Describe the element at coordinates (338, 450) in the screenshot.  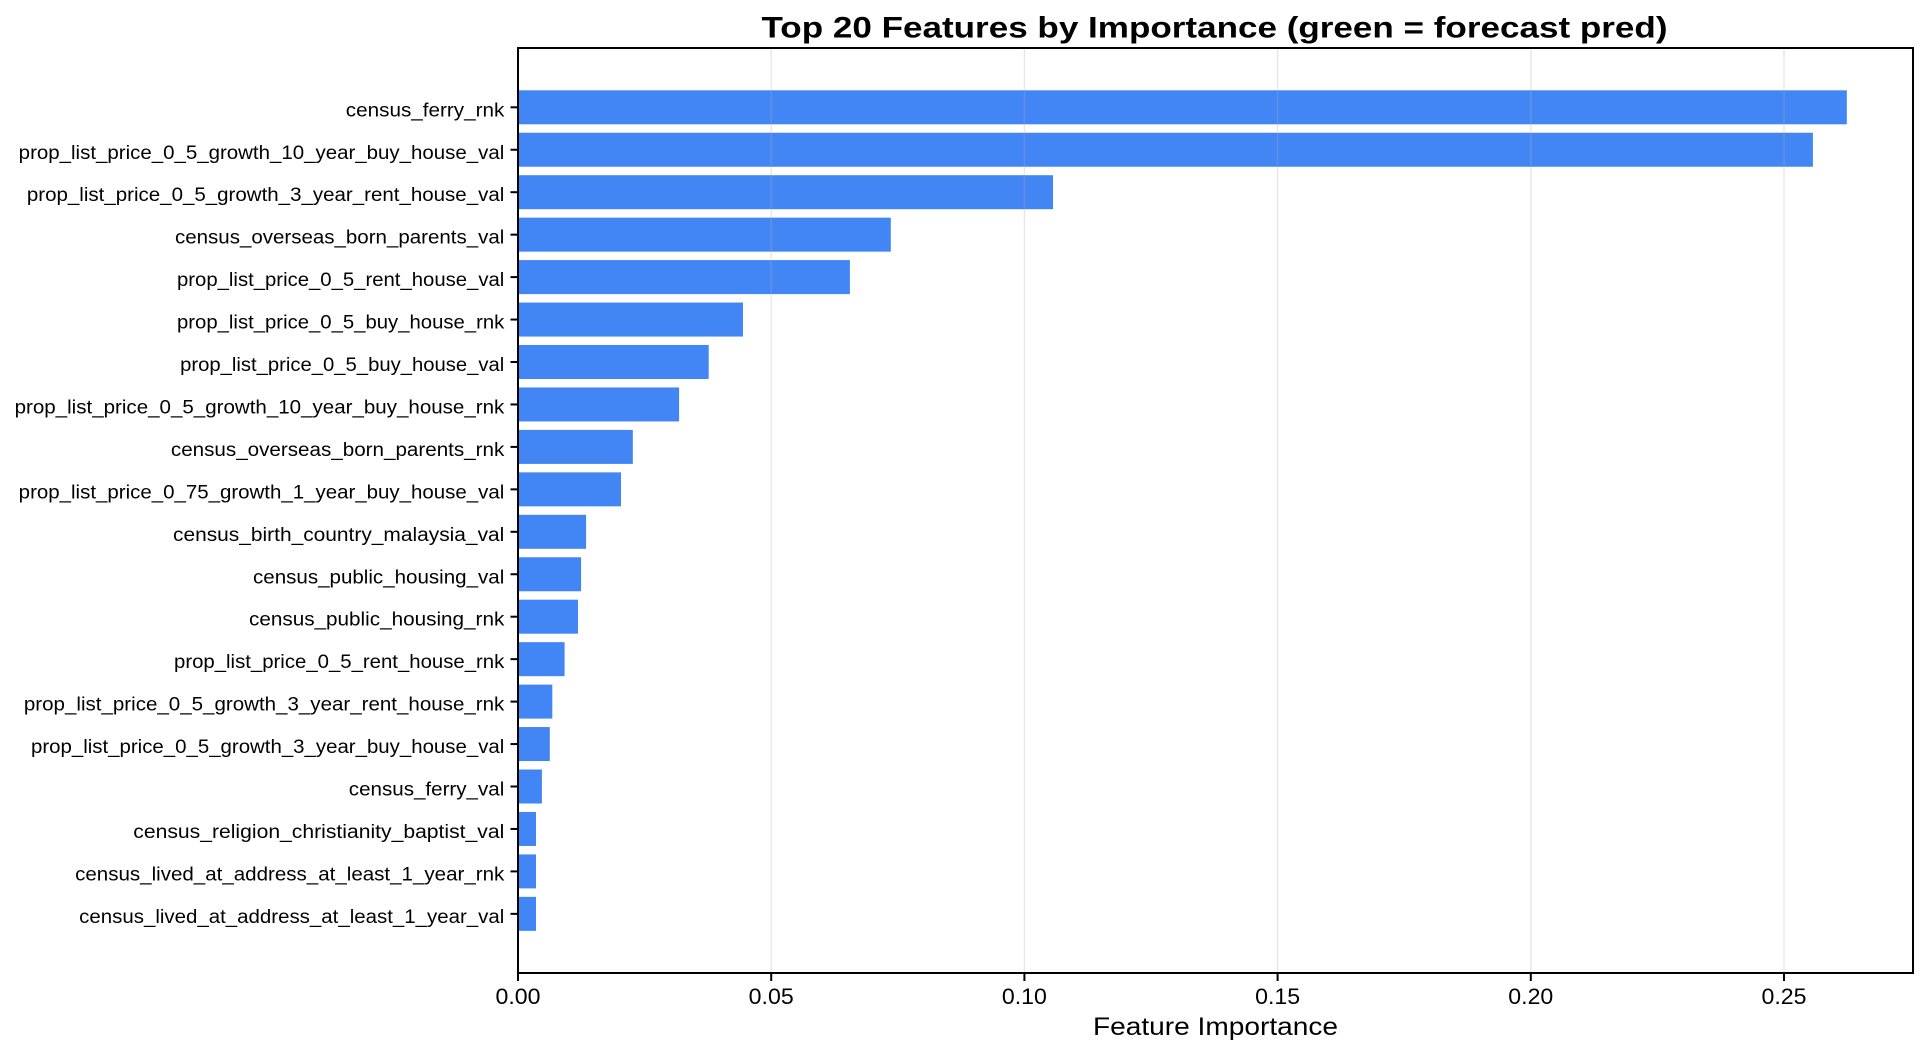
I see `svg-text:census_overseas_born_parents_r: census_overseas_born_parents_rnk` at that location.